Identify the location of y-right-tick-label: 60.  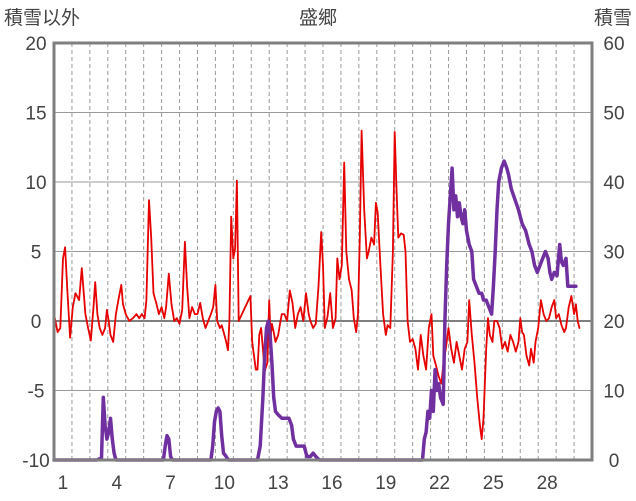
(613, 44).